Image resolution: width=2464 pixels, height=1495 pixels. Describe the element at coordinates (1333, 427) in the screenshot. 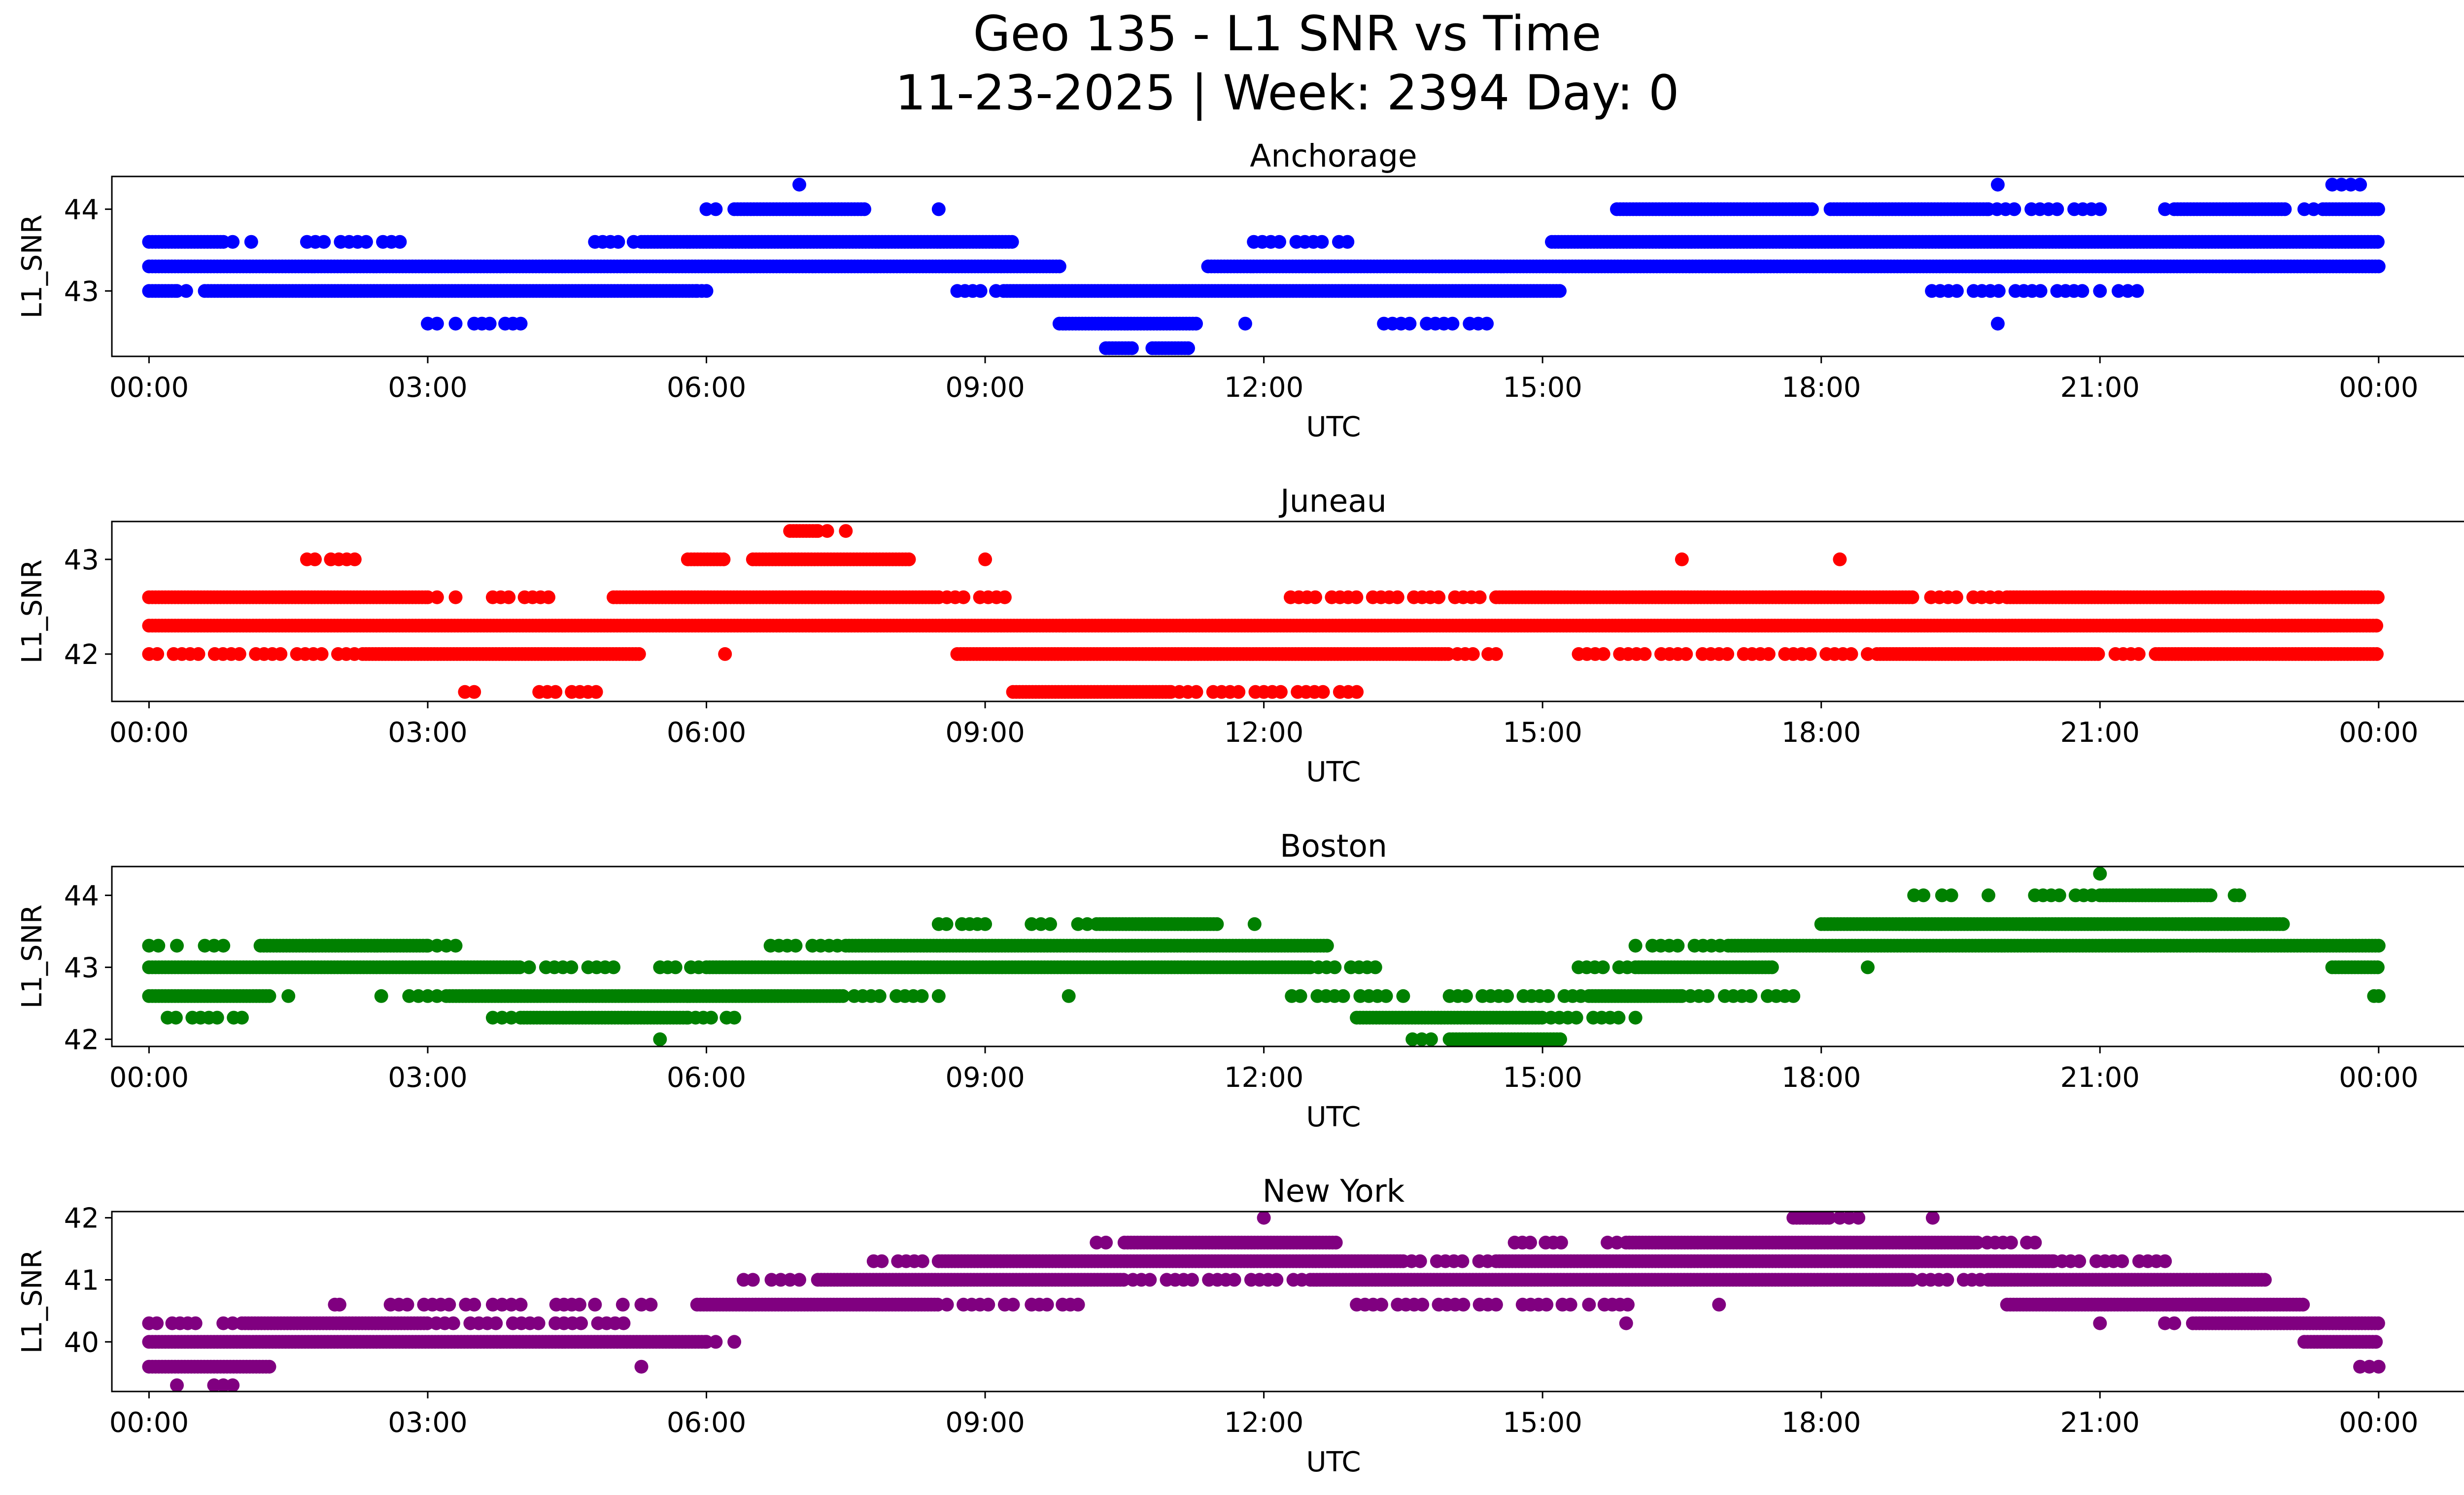

I see `x-axis-label: UTC` at that location.